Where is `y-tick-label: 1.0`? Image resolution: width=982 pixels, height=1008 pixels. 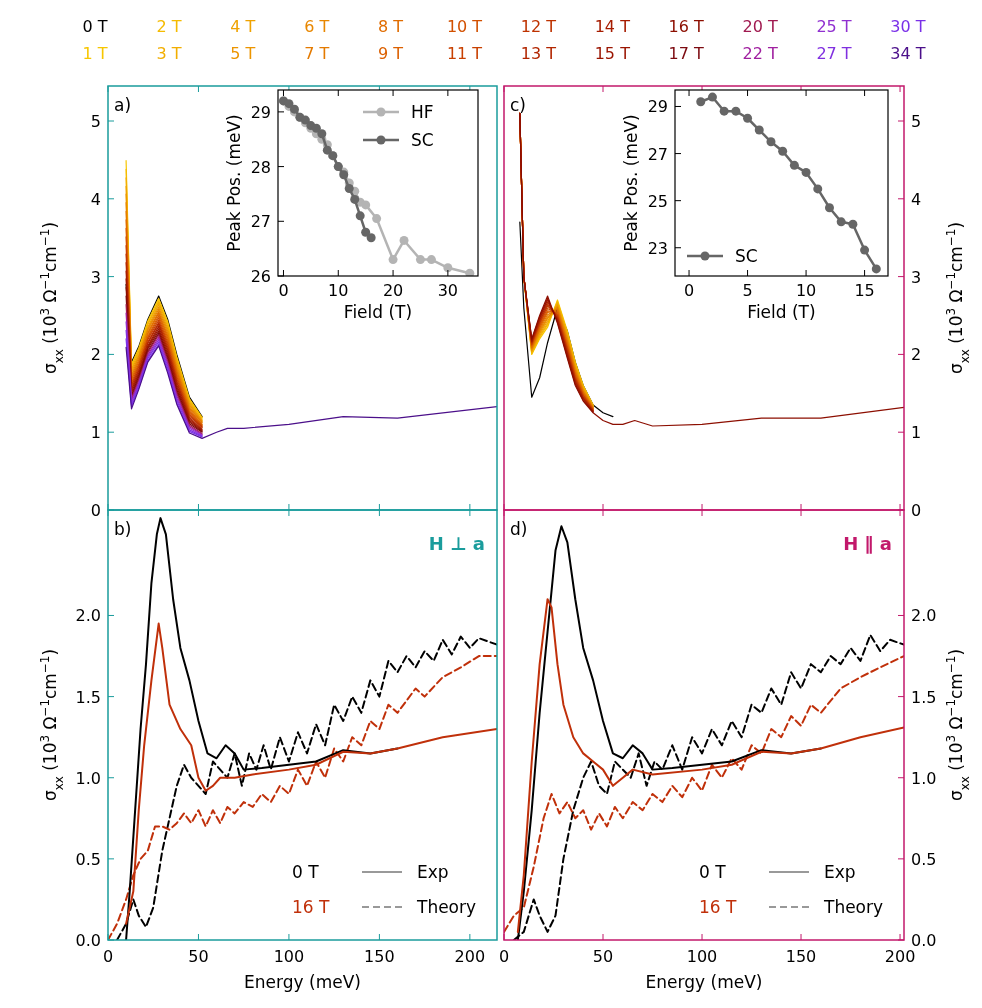 y-tick-label: 1.0 is located at coordinates (88, 778).